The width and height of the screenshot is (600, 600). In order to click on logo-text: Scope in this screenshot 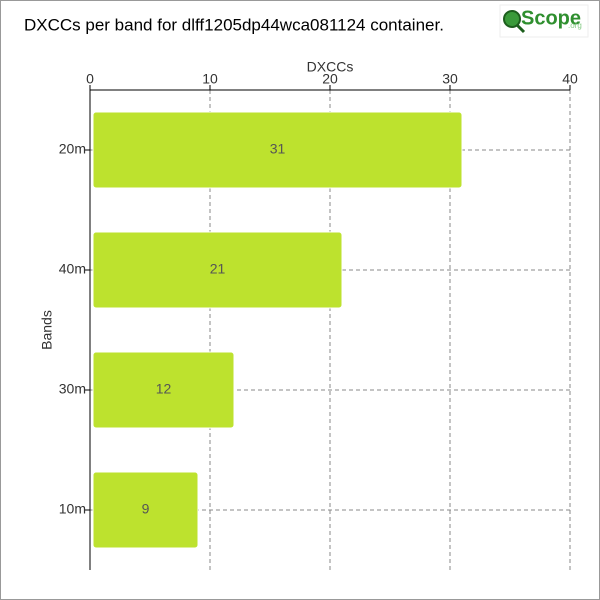, I will do `click(551, 18)`.